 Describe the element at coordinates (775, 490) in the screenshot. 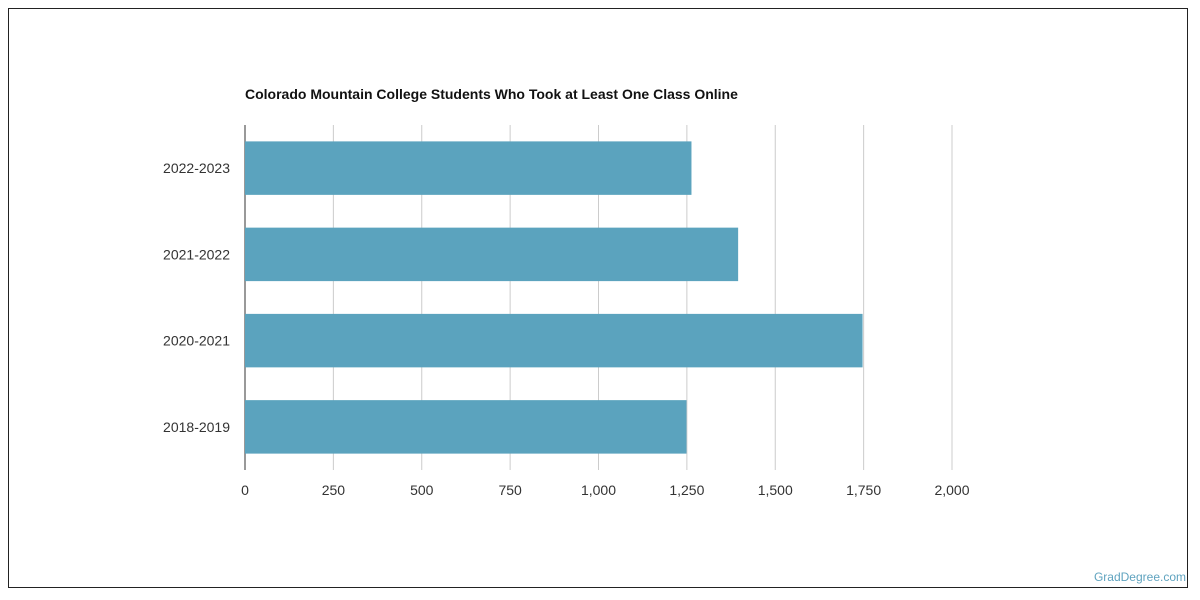

I see `x-tick-label: 1,500` at that location.